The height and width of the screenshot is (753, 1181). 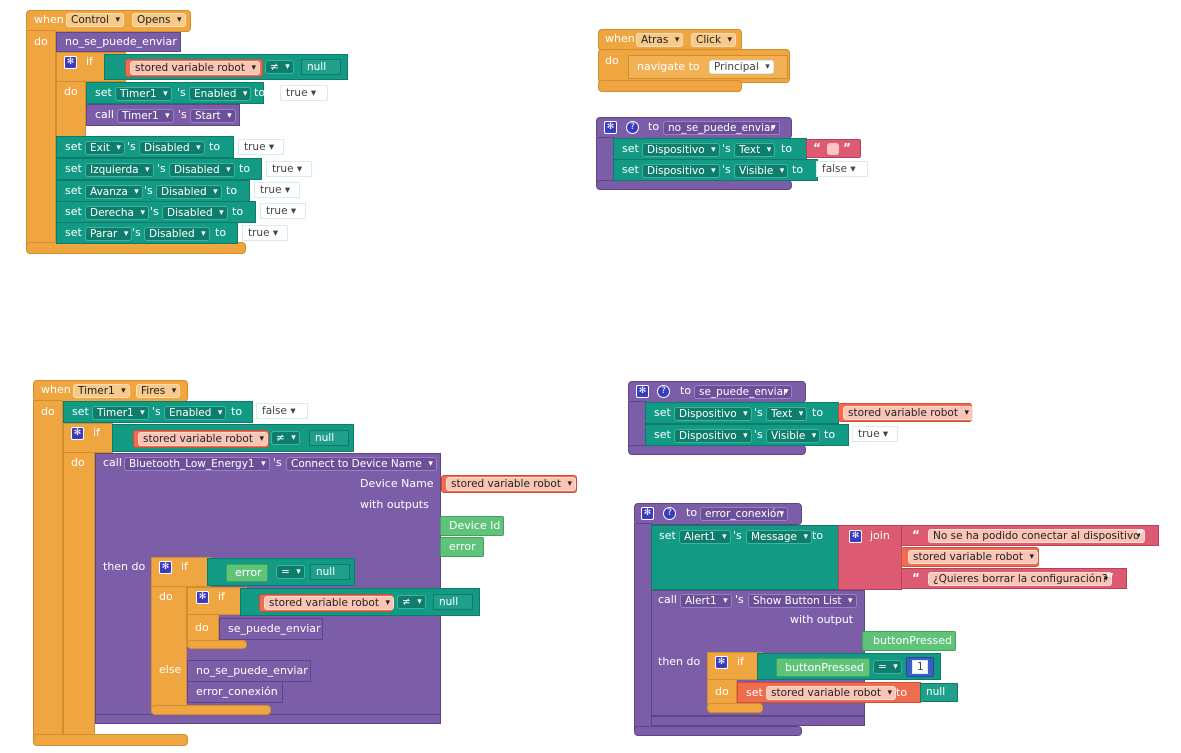 I want to click on component-dropdown: Derecha, so click(x=117, y=213).